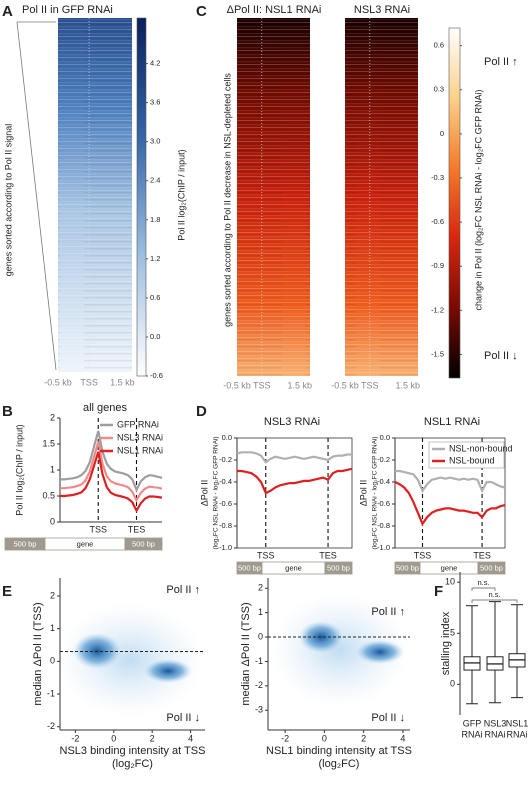 The width and height of the screenshot is (530, 800). I want to click on y-tick-label: -0.2, so click(383, 459).